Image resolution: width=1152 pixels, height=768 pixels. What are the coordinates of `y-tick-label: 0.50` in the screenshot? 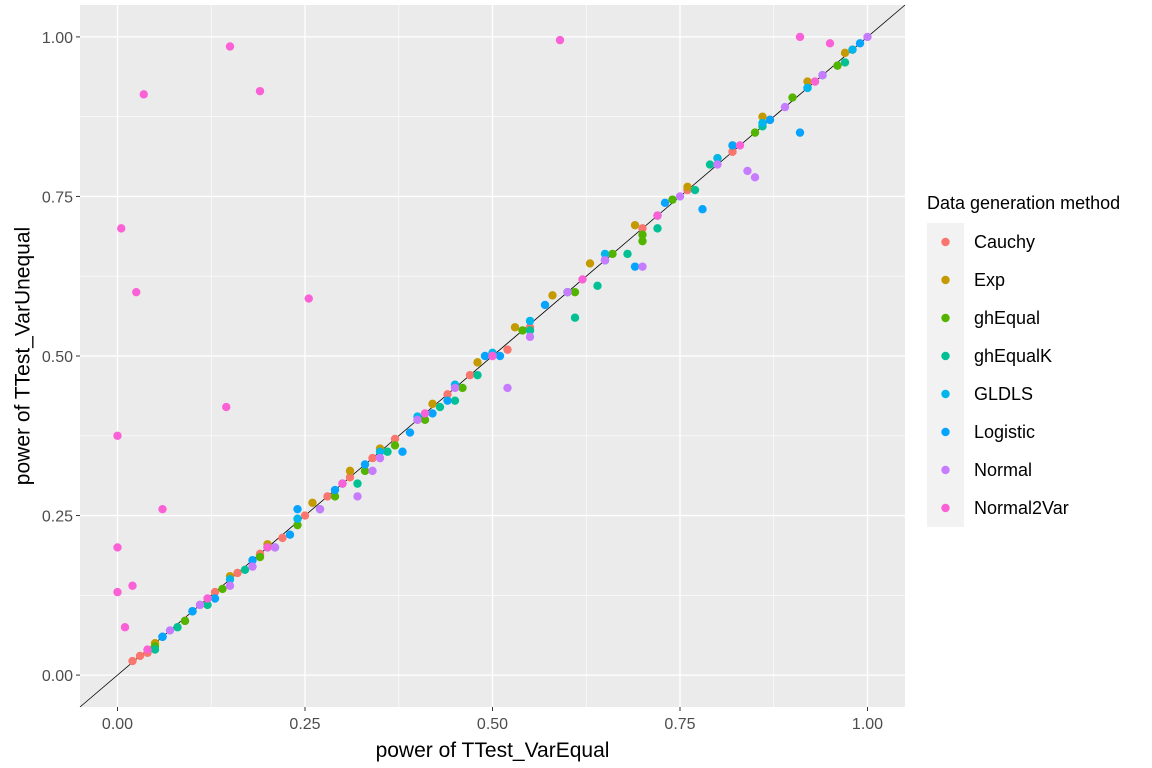 It's located at (57, 357).